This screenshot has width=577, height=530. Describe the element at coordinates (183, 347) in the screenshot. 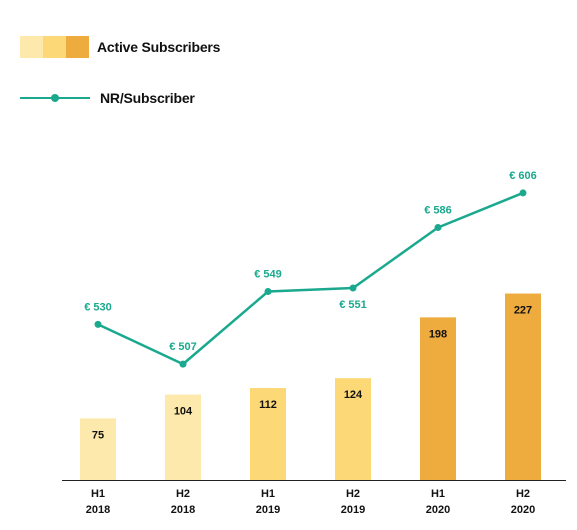

I see `nr-label-1: € 507` at that location.